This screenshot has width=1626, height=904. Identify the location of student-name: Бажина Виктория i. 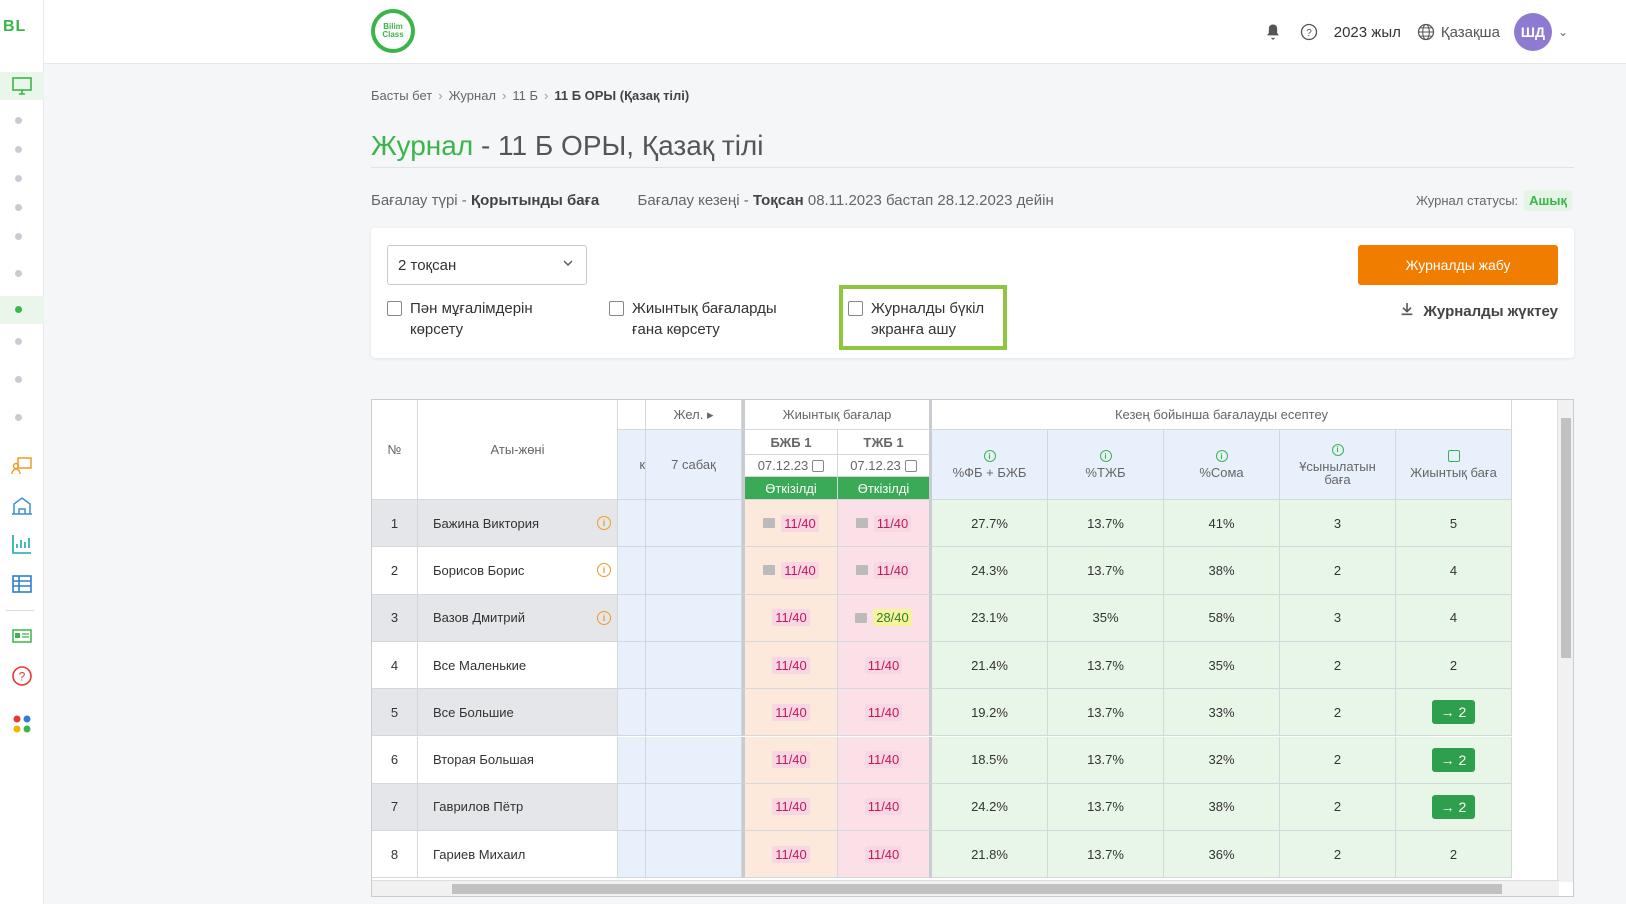
(518, 524).